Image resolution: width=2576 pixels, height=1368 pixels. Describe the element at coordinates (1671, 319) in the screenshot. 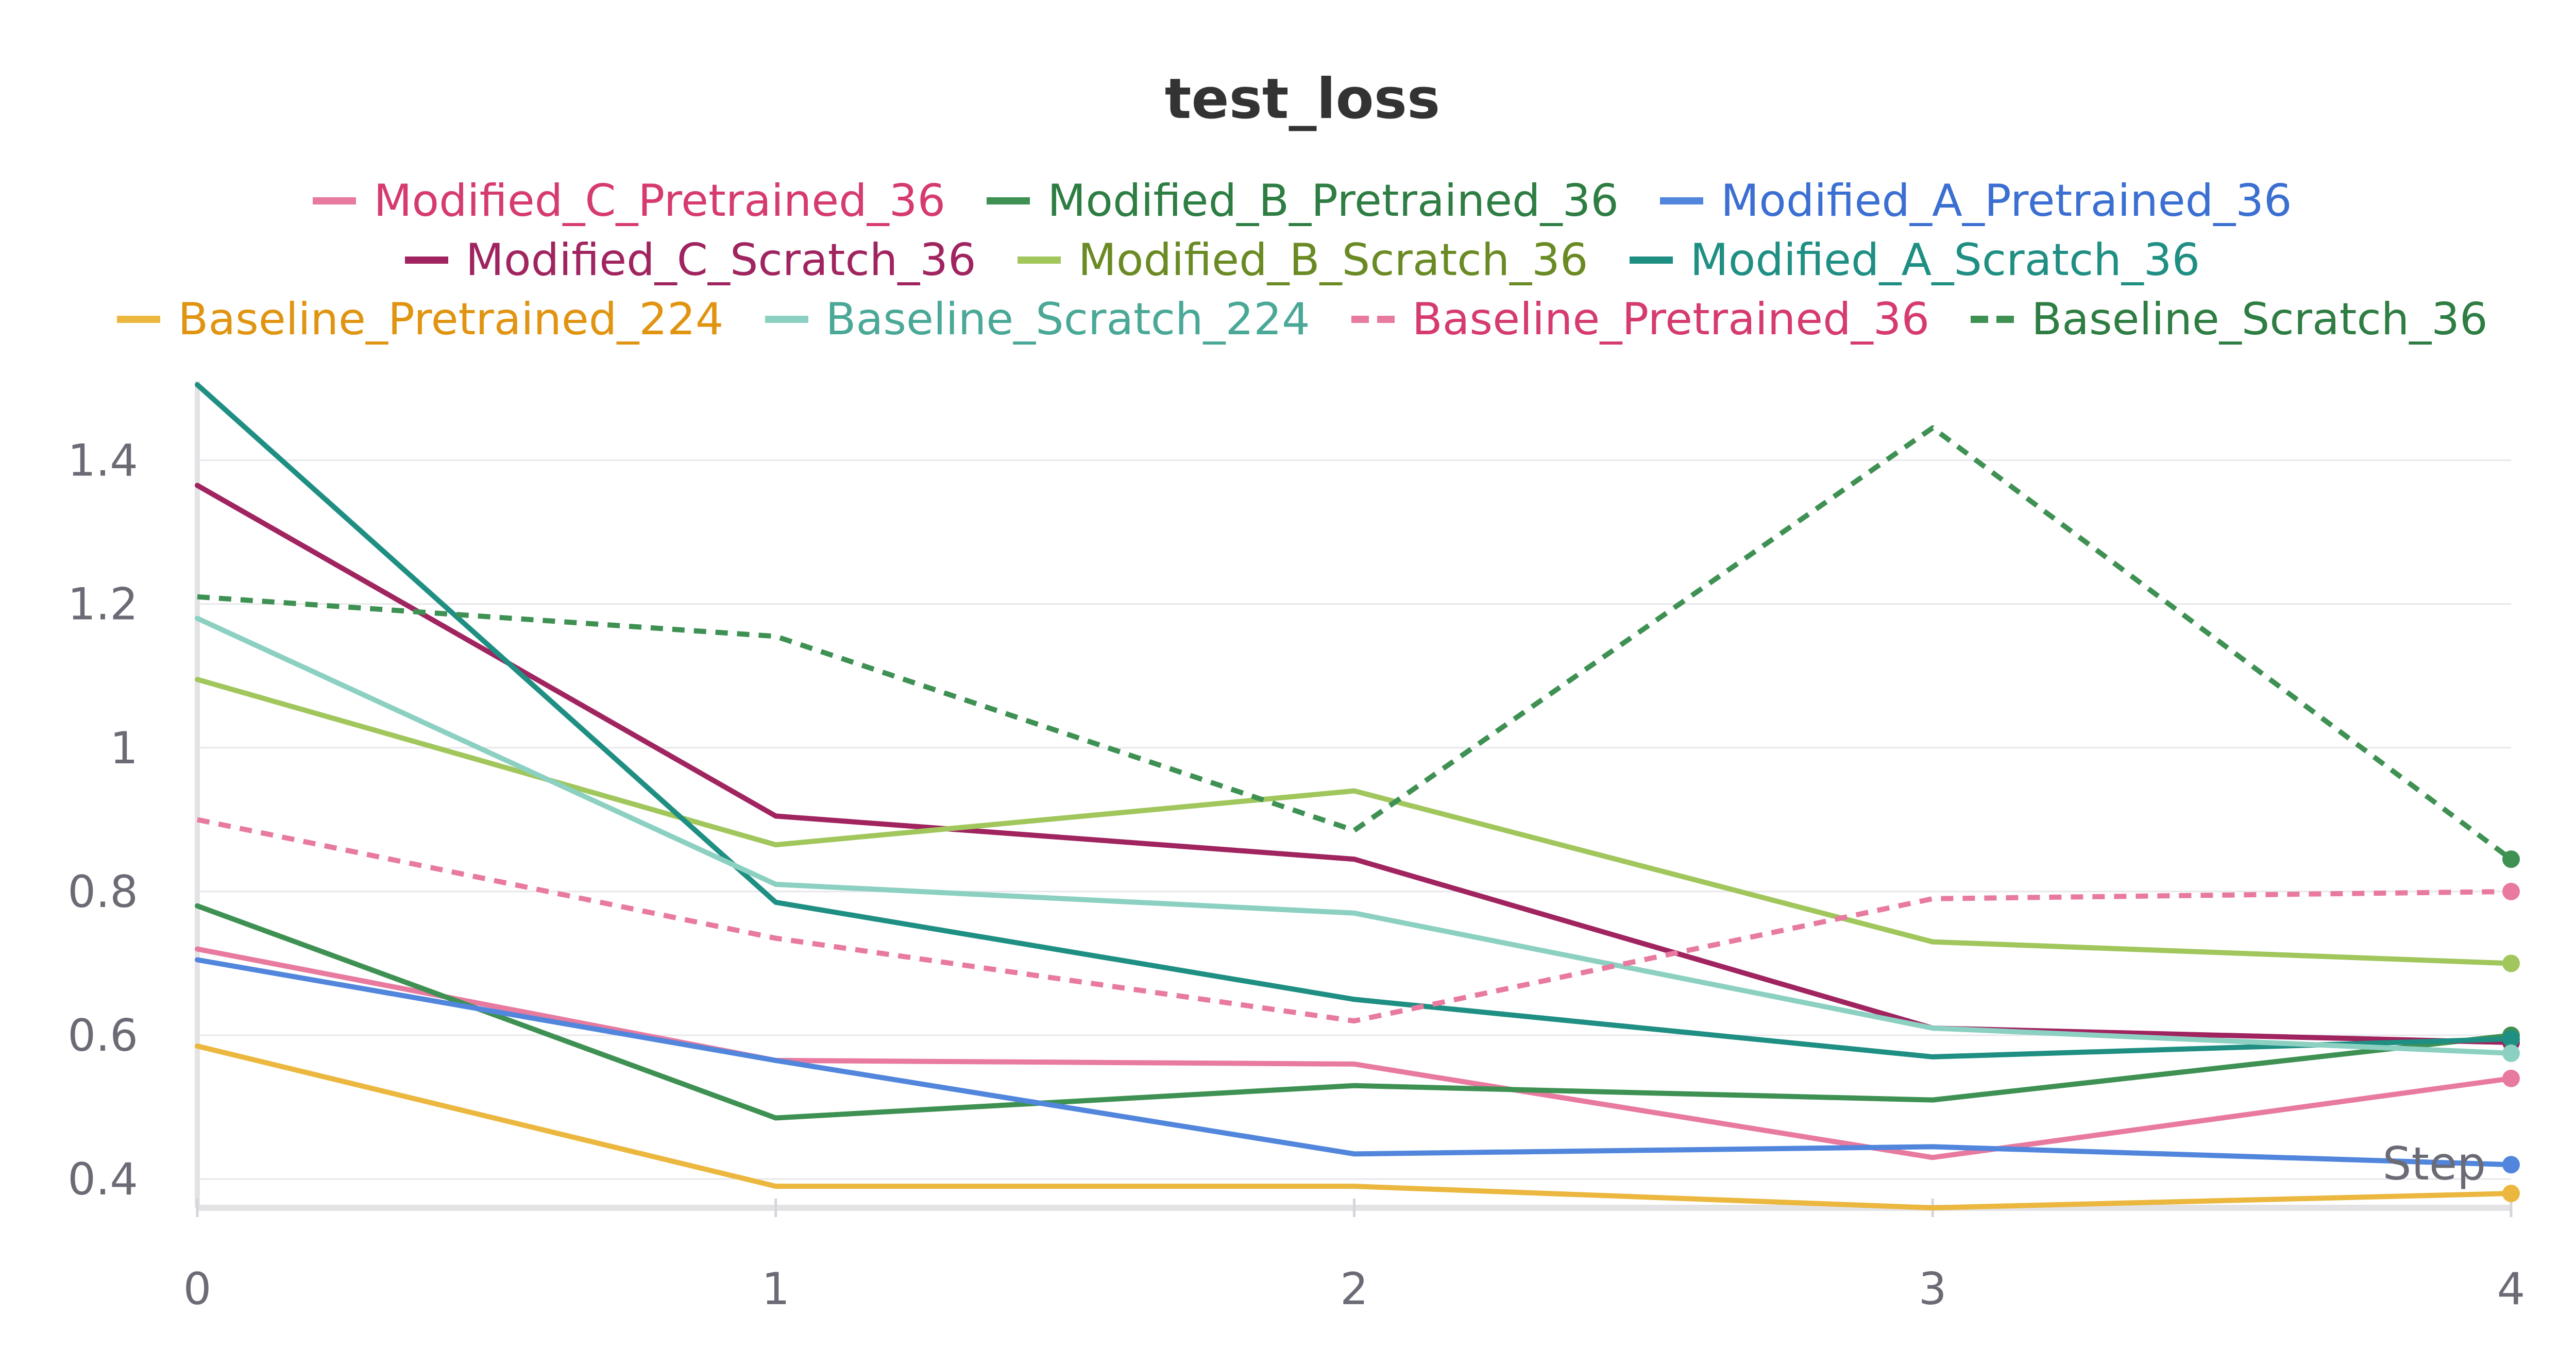

I see `legend-label: Baseline_Pretrained_36` at that location.